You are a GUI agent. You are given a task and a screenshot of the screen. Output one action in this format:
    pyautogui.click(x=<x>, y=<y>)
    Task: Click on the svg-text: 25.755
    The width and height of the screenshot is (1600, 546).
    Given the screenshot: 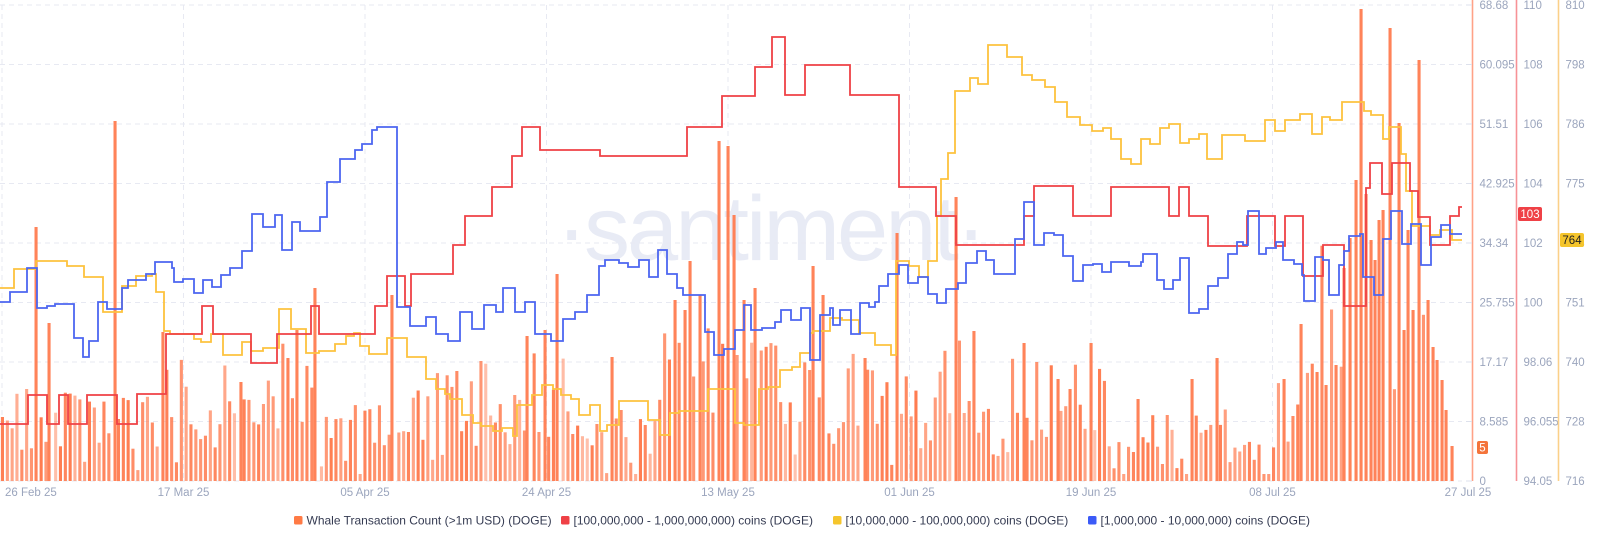 What is the action you would take?
    pyautogui.click(x=1497, y=304)
    